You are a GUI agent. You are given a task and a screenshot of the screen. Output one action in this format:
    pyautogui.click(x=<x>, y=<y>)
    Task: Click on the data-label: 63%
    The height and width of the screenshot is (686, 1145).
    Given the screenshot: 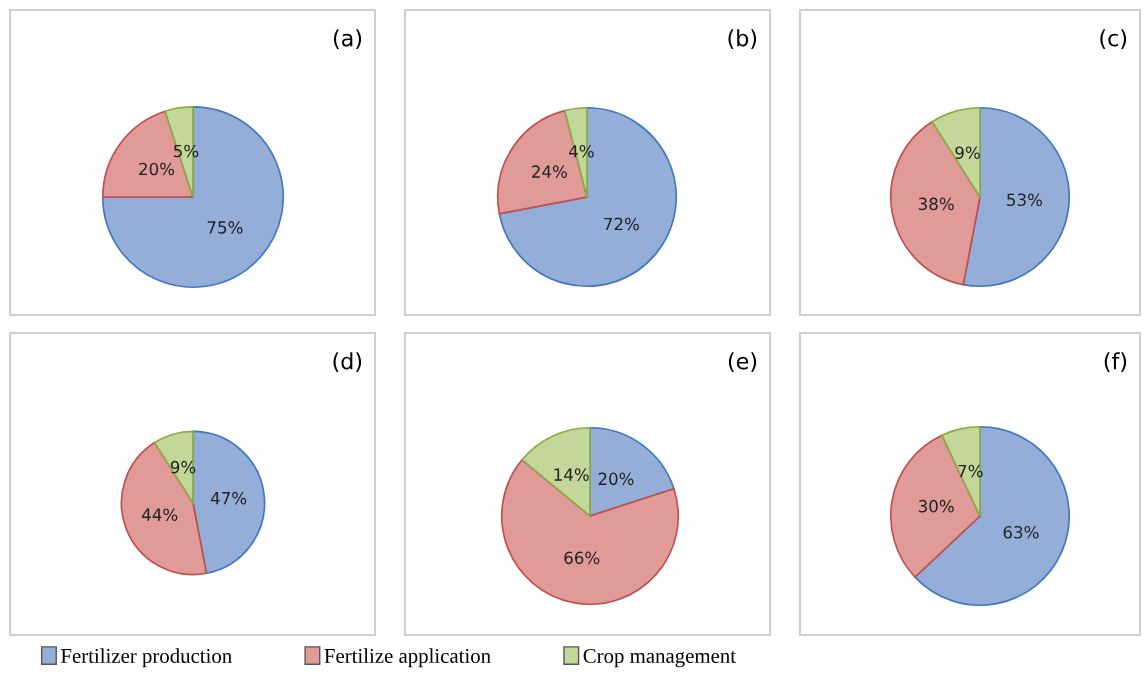 What is the action you would take?
    pyautogui.click(x=1021, y=532)
    